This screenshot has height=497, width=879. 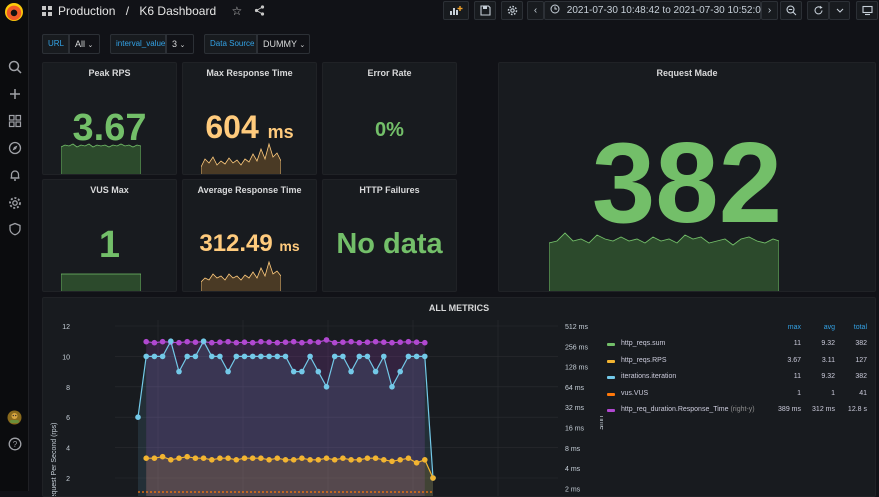 I want to click on star-icon: ☆, so click(x=237, y=11).